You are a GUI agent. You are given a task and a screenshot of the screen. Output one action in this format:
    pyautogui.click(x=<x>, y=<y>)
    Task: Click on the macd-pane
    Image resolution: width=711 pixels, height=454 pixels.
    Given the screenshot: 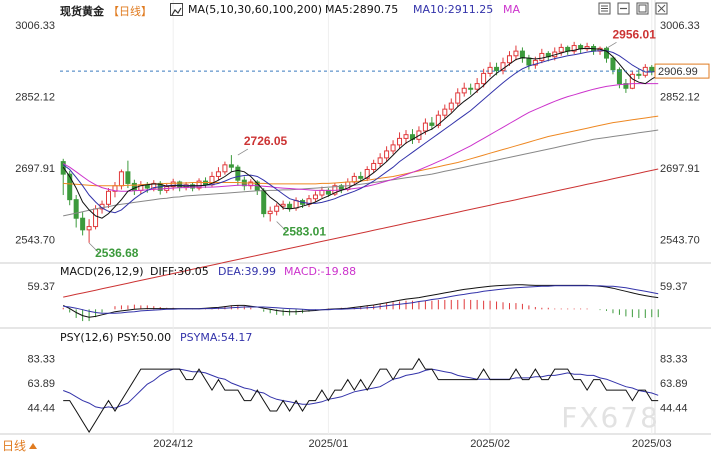 What is the action you would take?
    pyautogui.click(x=360, y=303)
    